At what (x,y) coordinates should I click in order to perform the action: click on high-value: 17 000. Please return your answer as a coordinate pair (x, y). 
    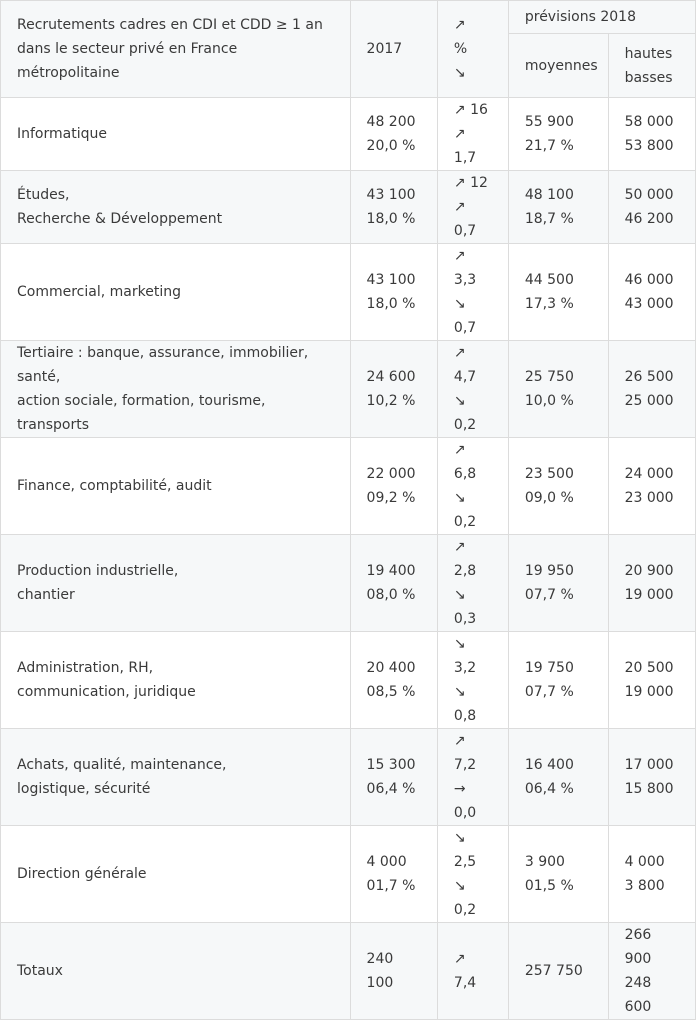
    Looking at the image, I should click on (649, 765).